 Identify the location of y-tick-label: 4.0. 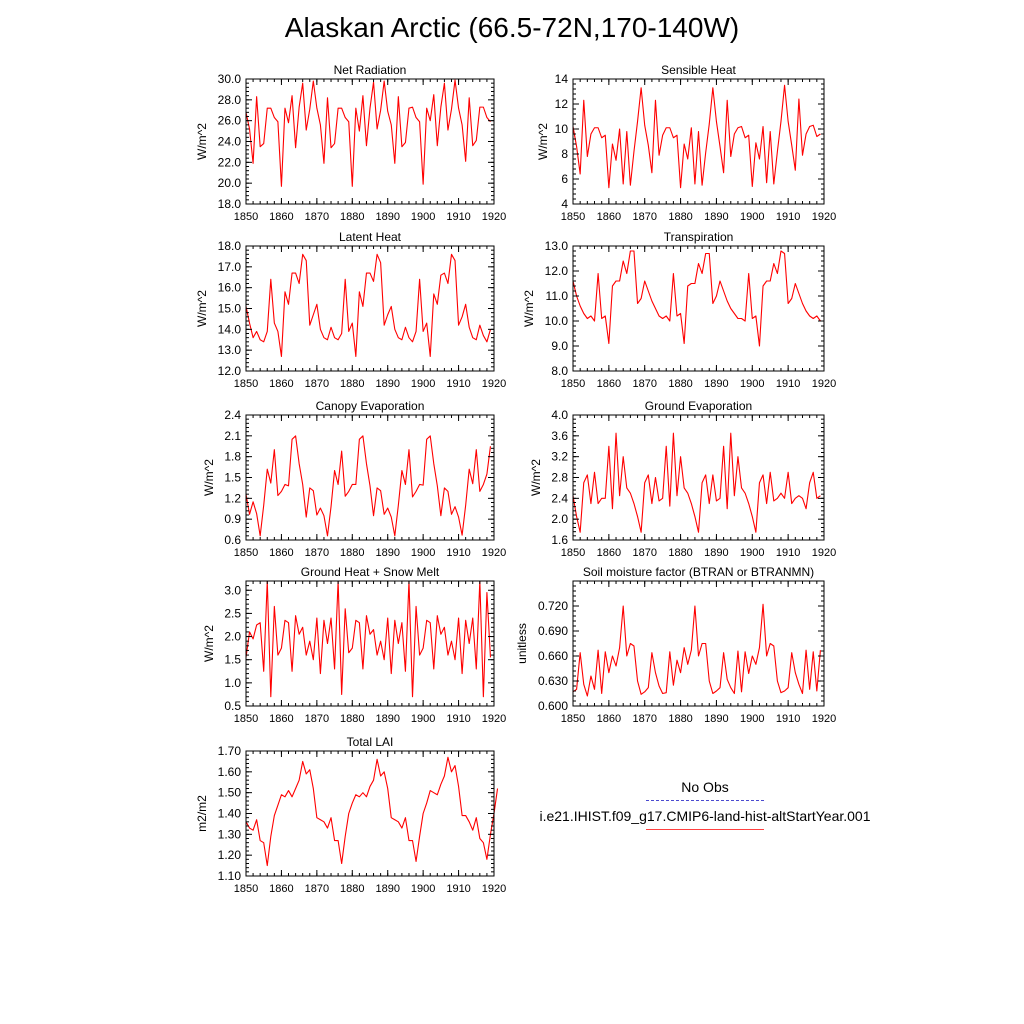
(559, 415).